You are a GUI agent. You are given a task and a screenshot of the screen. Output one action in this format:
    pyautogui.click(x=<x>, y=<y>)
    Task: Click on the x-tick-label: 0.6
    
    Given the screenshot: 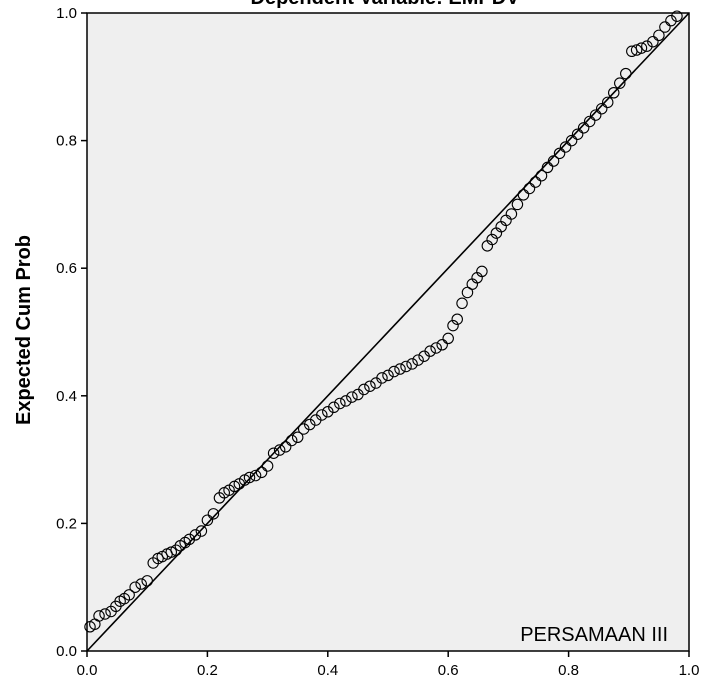 What is the action you would take?
    pyautogui.click(x=448, y=670)
    